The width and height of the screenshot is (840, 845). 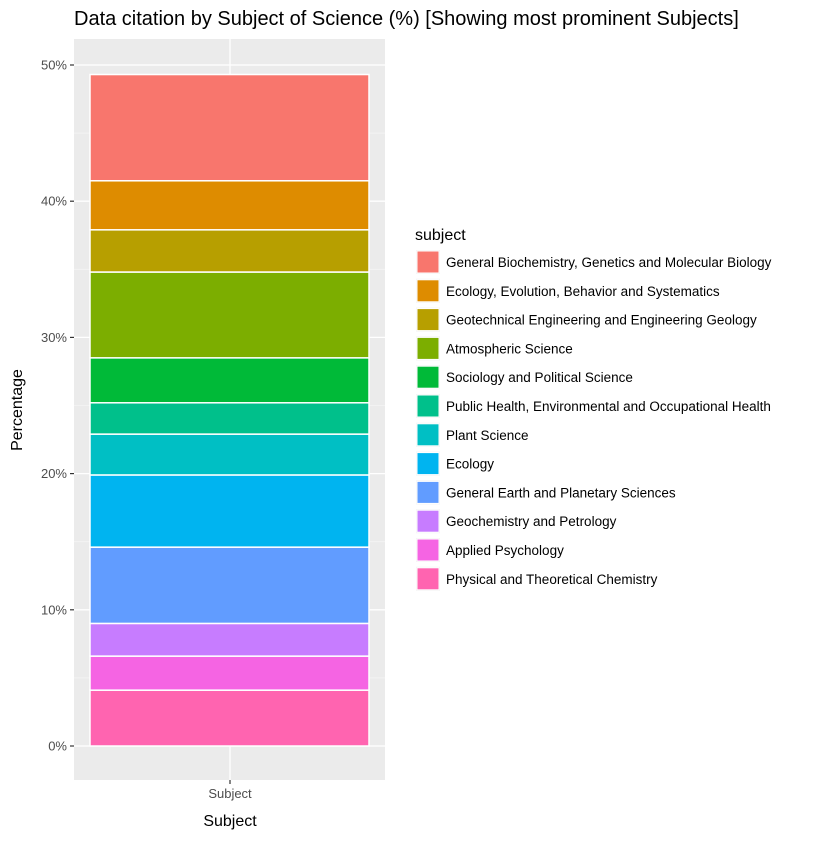 I want to click on legend-label: Sociology and Political Science, so click(x=539, y=377).